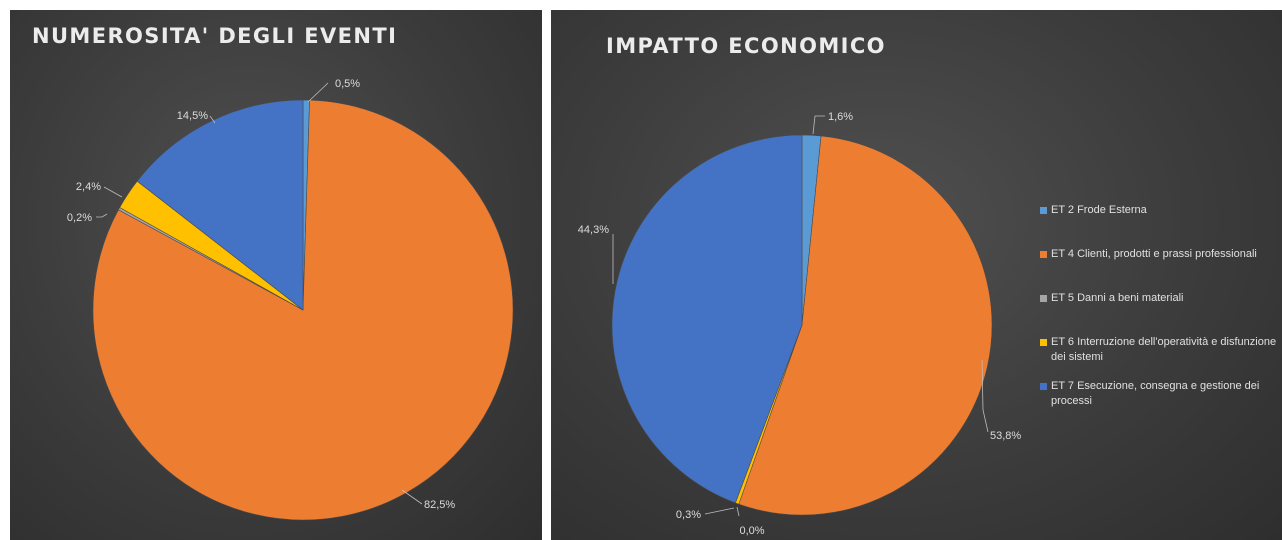  I want to click on chart-title: NUMEROSITA' DEGLI EVENTI, so click(215, 36).